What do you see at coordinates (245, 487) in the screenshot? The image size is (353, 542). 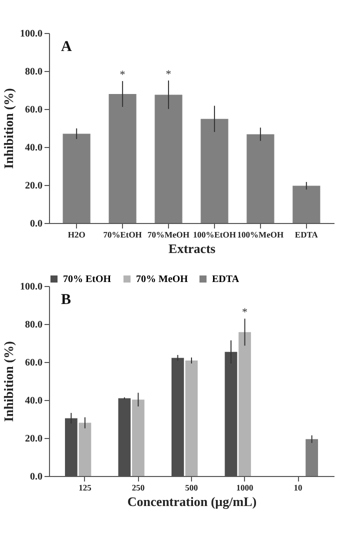 I see `x-tick-label: 1000` at bounding box center [245, 487].